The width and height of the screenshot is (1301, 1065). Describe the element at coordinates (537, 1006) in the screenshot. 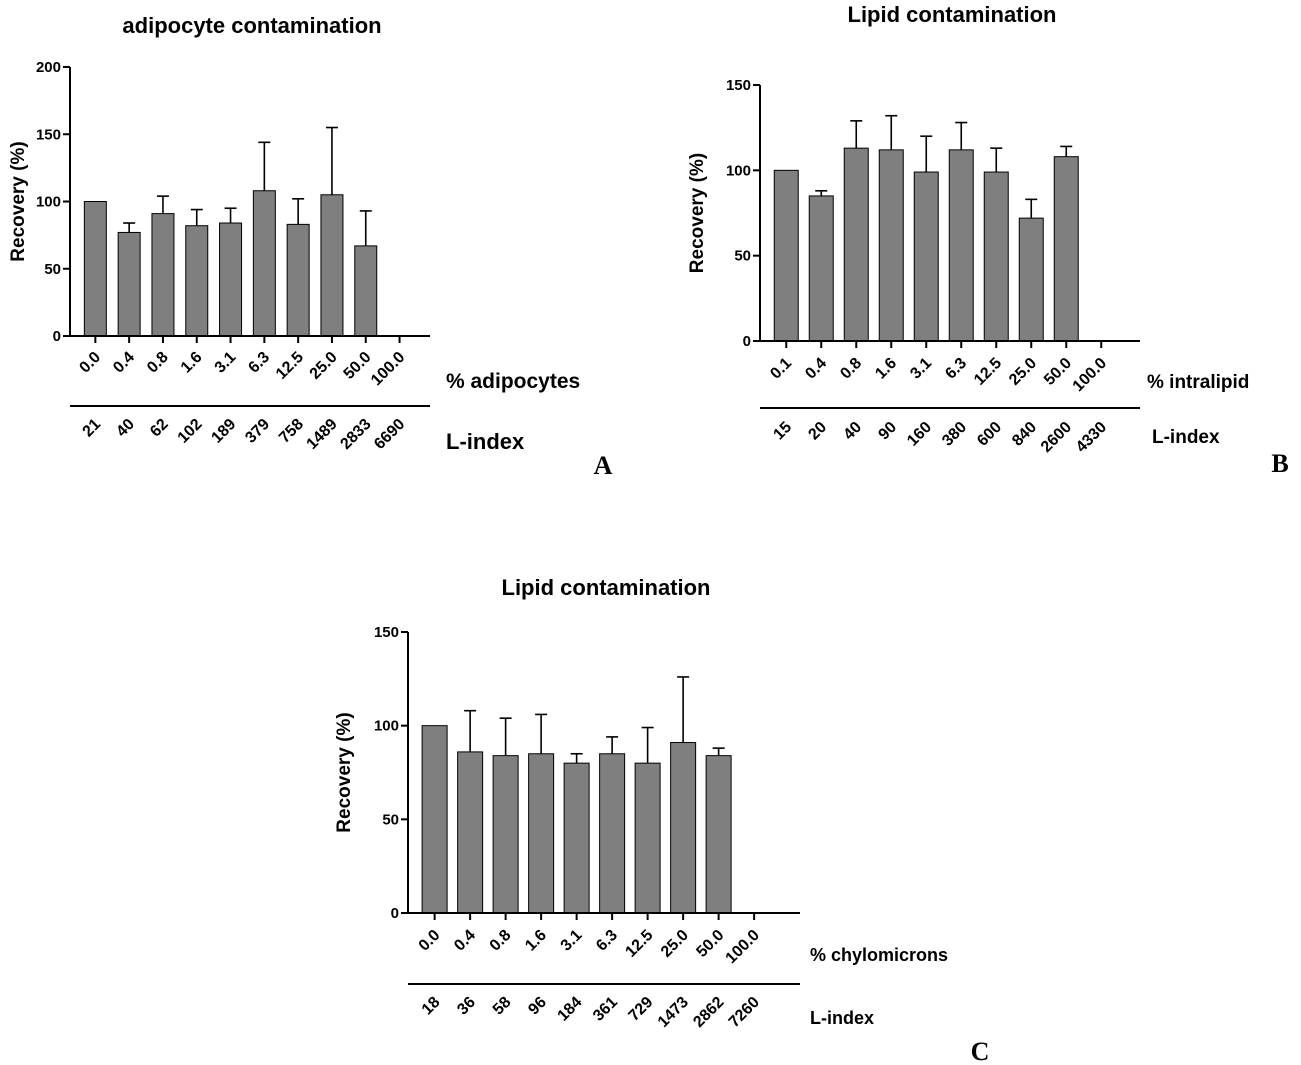

I see `secondary-tick-label: 96` at that location.